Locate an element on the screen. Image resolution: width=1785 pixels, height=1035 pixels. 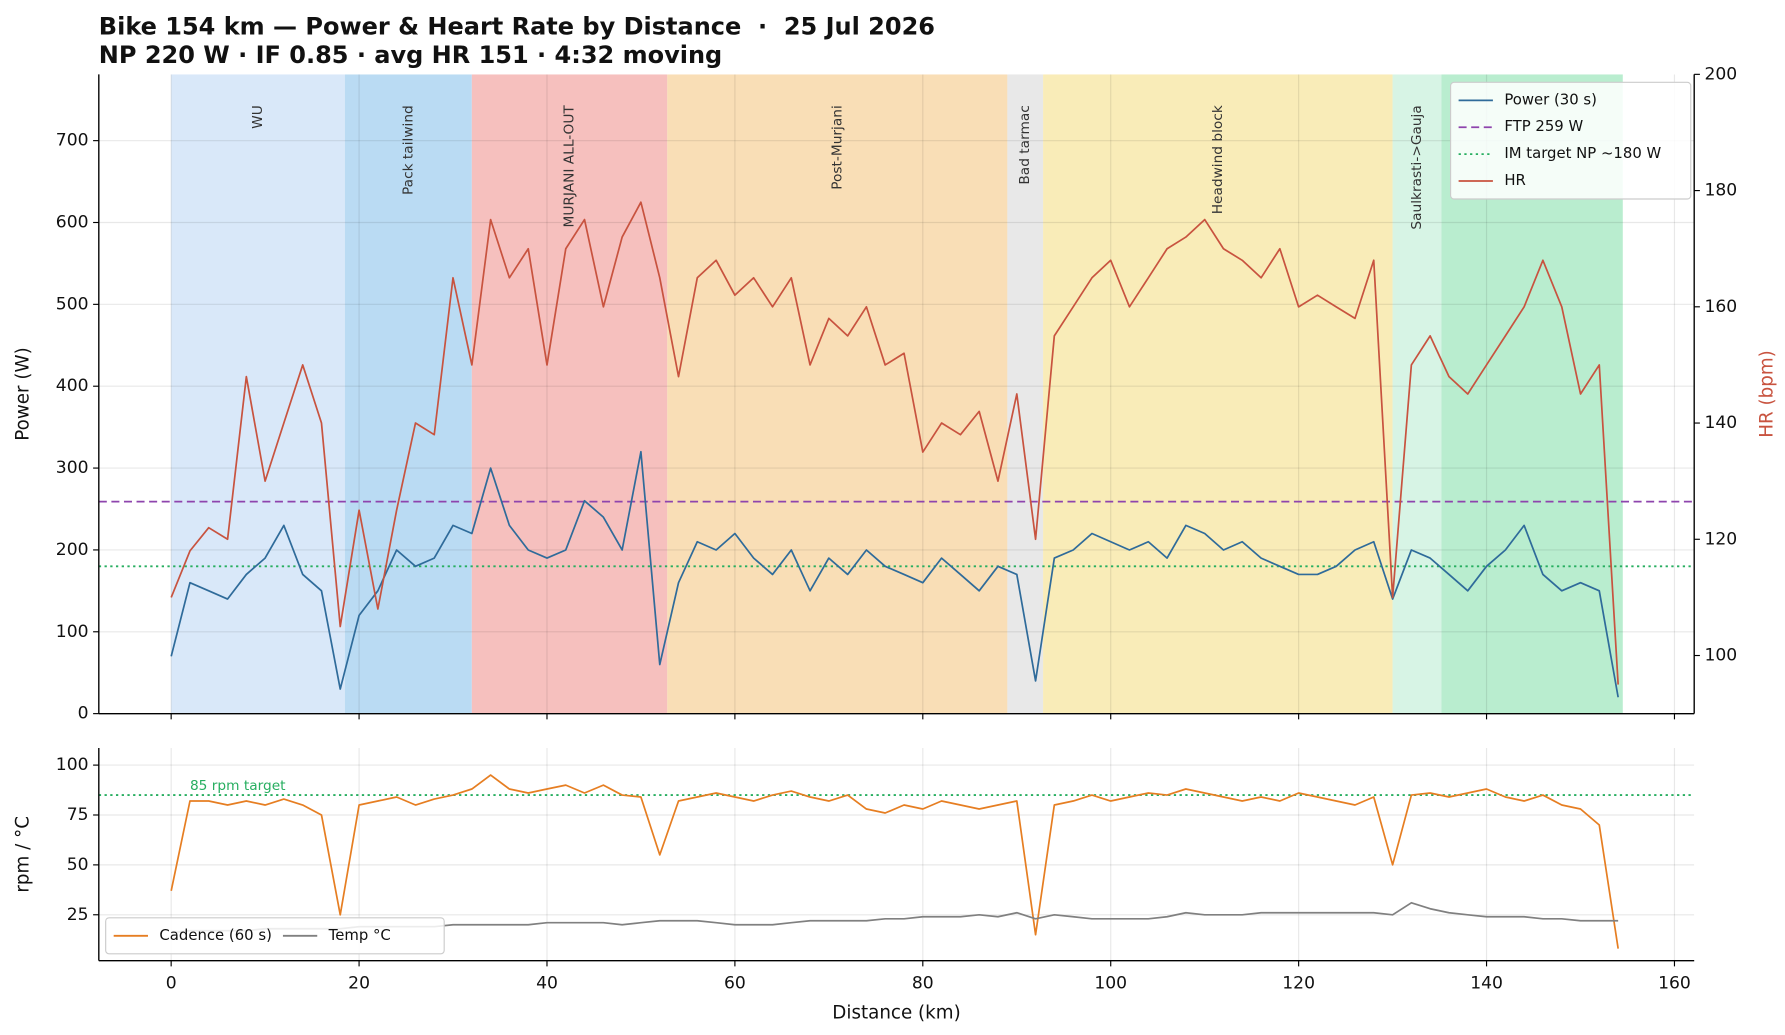
x-tick-label: 40 is located at coordinates (547, 984).